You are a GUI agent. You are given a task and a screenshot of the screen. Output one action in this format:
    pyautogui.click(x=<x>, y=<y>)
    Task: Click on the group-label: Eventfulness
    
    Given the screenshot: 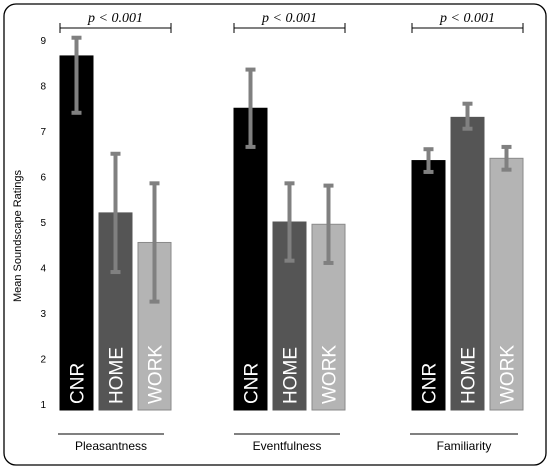 What is the action you would take?
    pyautogui.click(x=287, y=446)
    